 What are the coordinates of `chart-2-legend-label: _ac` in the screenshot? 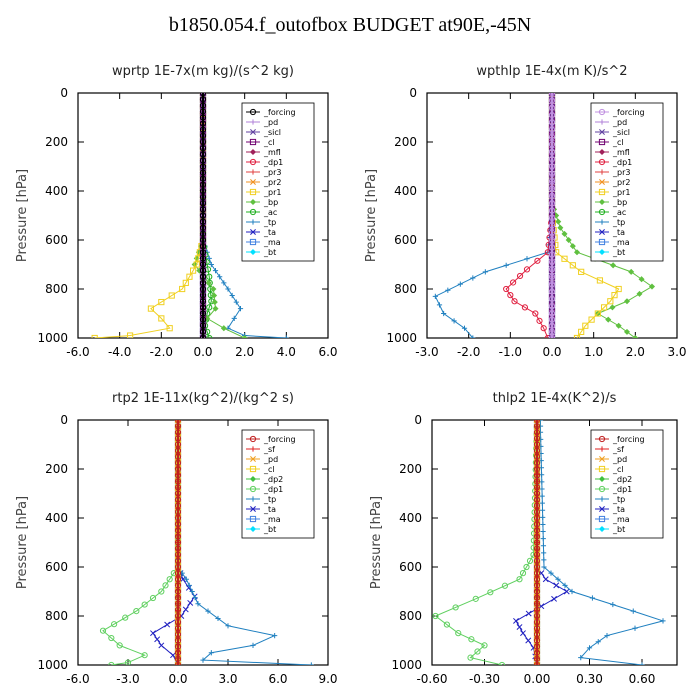 It's located at (619, 212).